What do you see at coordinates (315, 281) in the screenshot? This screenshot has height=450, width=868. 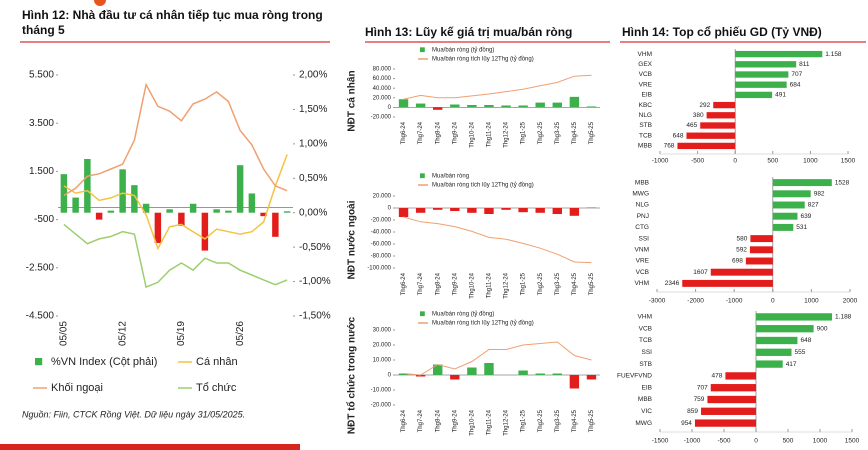 I see `y2-tick-label: -1,00%` at bounding box center [315, 281].